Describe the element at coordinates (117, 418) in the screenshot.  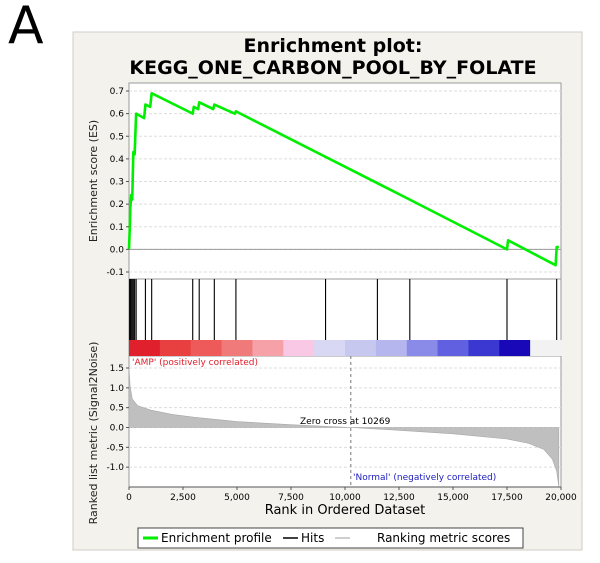
I see `metric-y-ticks: 1.5 1.0 0.5 0.0 -0.5 -1.0` at that location.